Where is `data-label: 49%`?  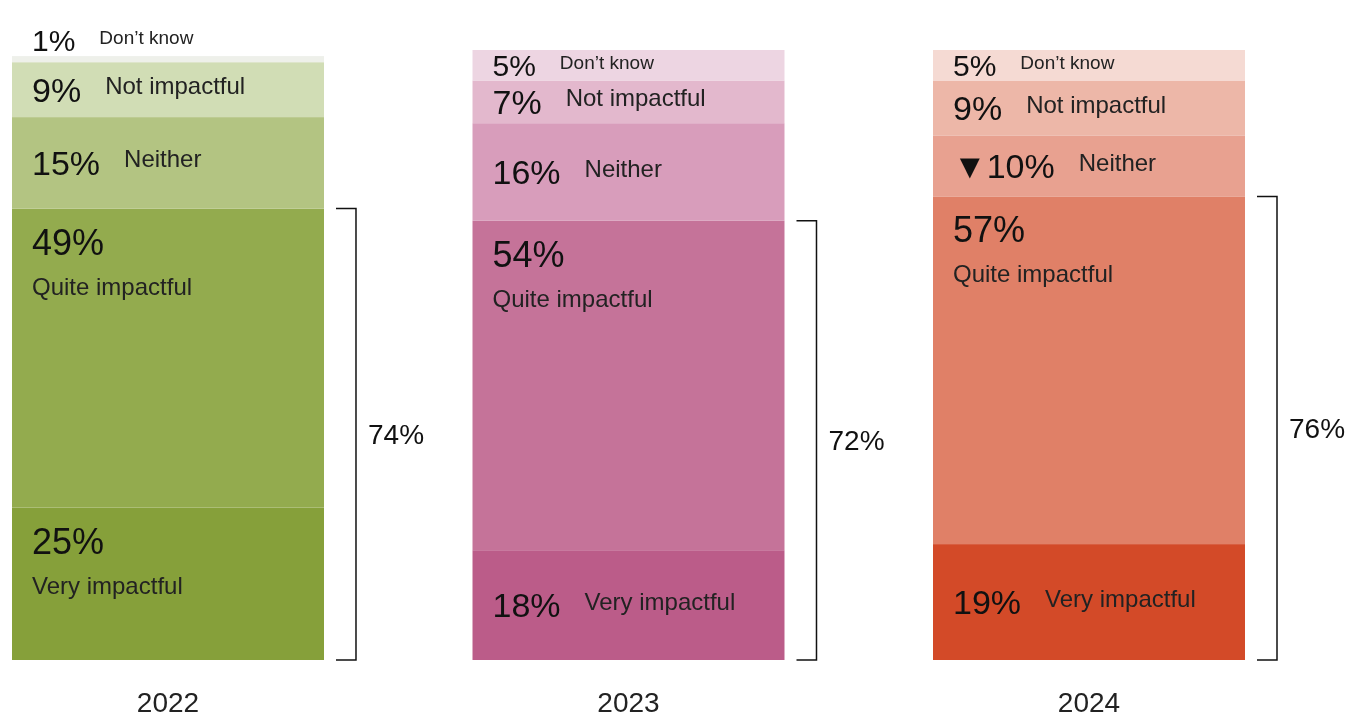 data-label: 49% is located at coordinates (68, 242).